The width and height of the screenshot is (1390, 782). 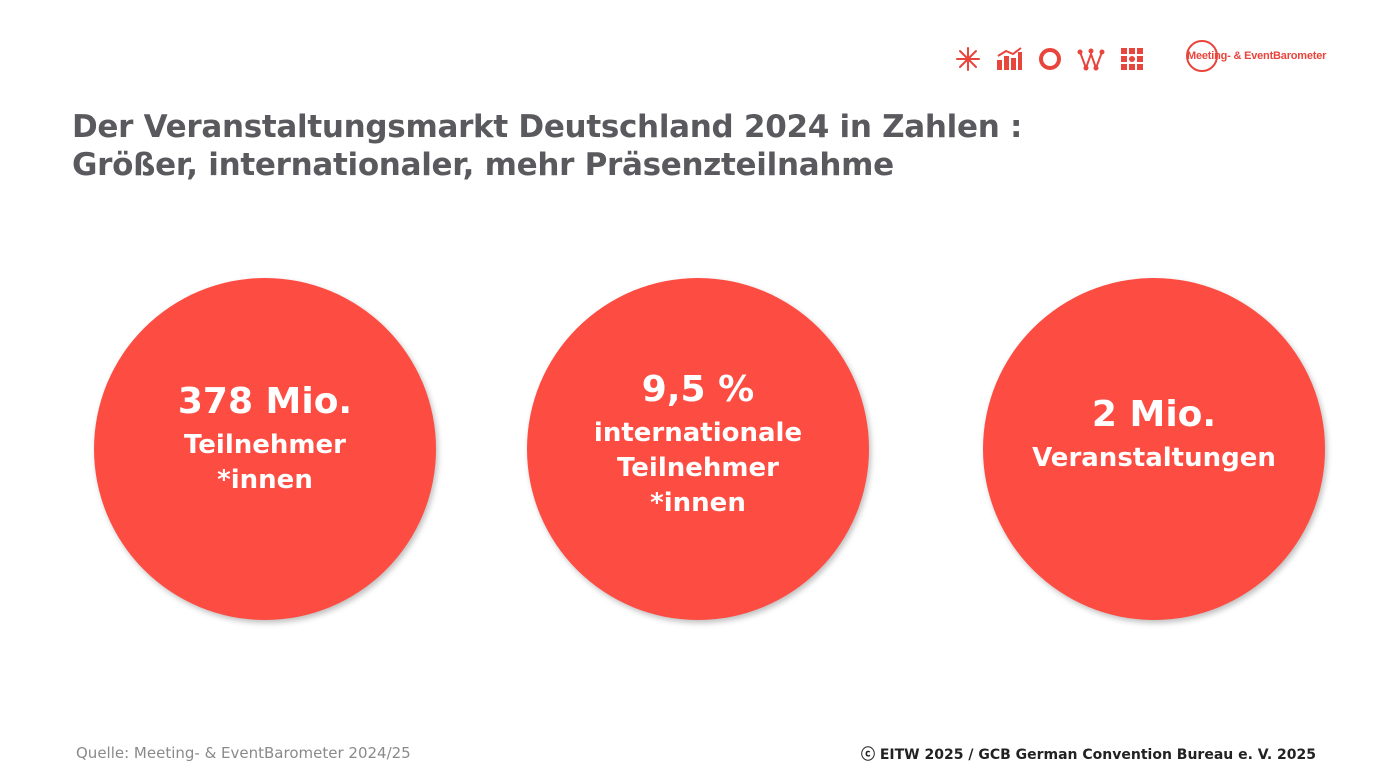 I want to click on header-icons, so click(x=1050, y=59).